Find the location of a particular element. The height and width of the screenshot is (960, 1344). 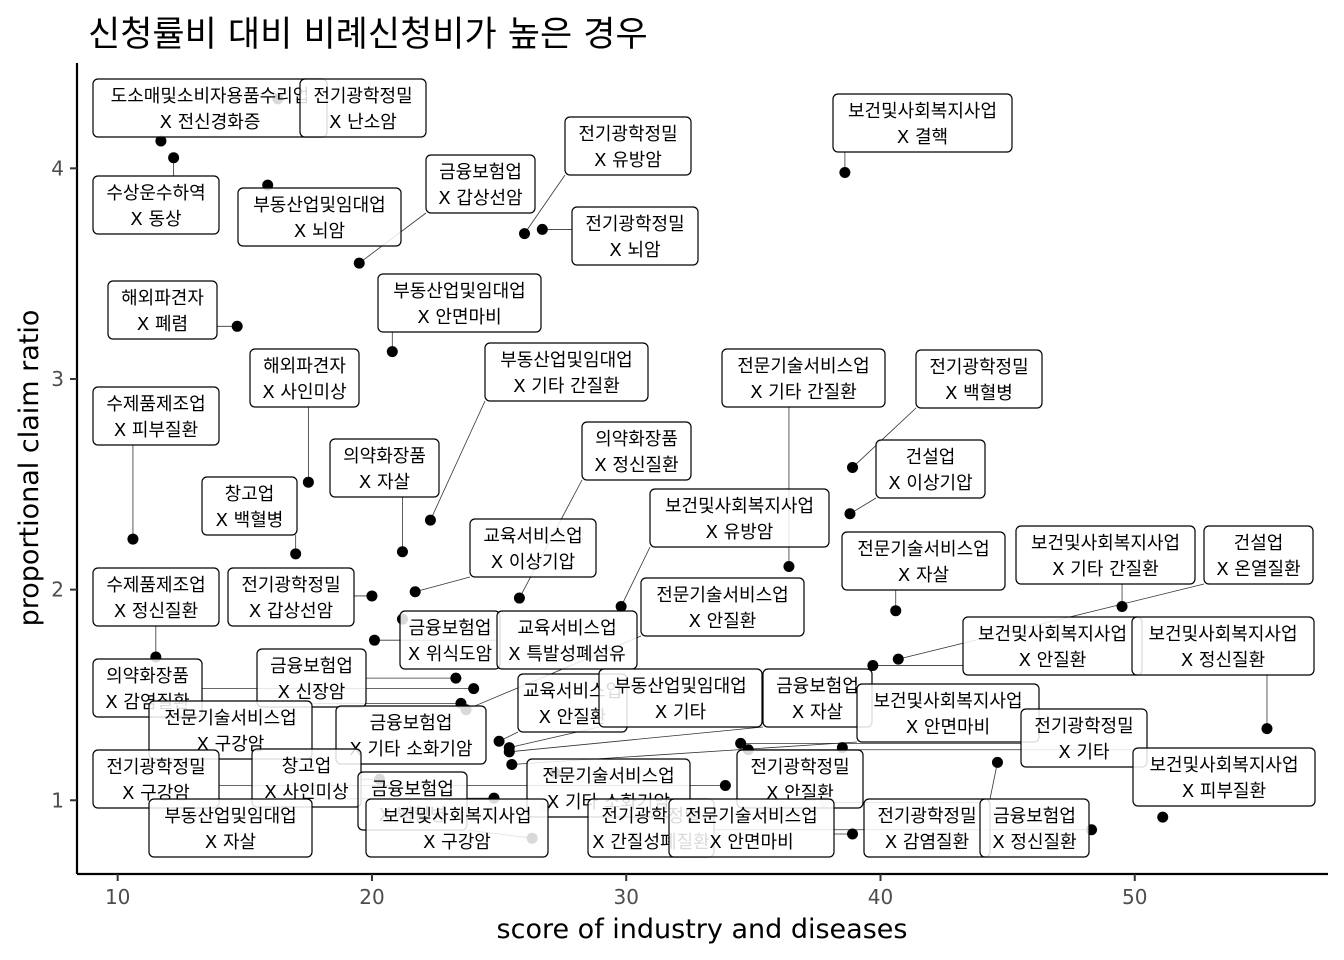

x-tick-label: 20 is located at coordinates (371, 897).